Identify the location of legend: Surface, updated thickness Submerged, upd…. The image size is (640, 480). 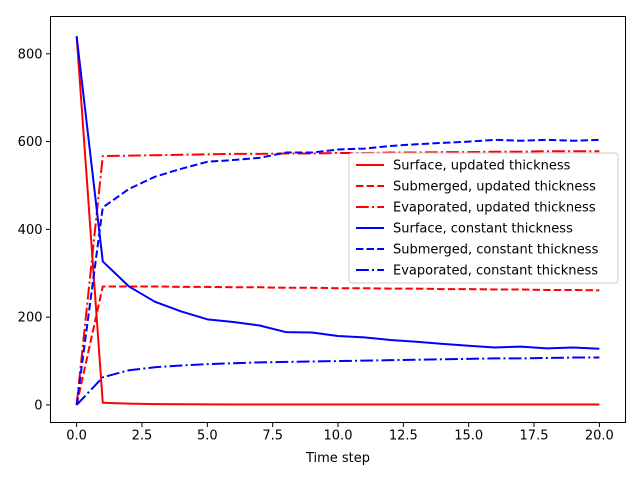
(483, 218).